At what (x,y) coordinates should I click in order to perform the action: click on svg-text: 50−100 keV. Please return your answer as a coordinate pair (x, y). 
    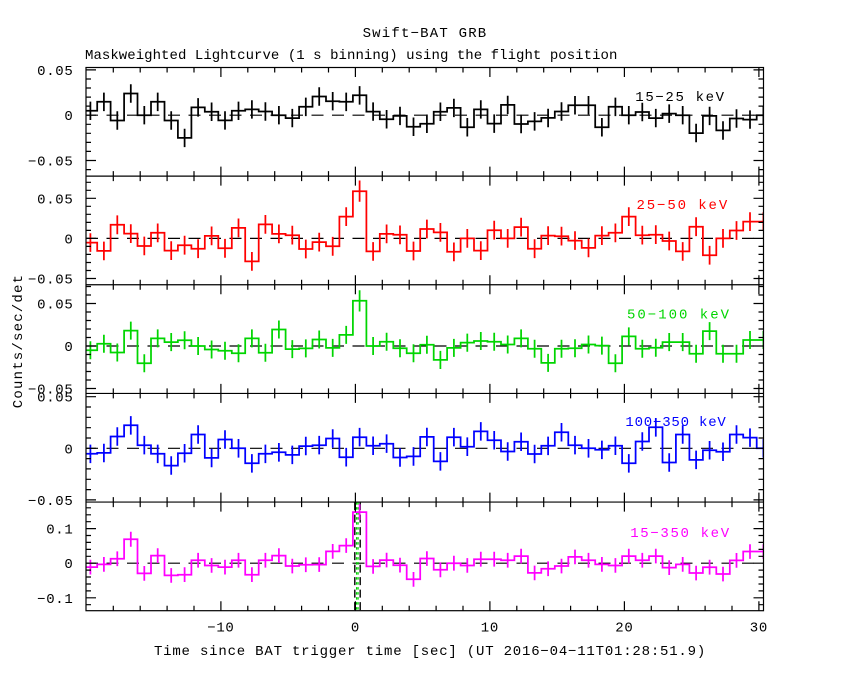
    Looking at the image, I should click on (679, 316).